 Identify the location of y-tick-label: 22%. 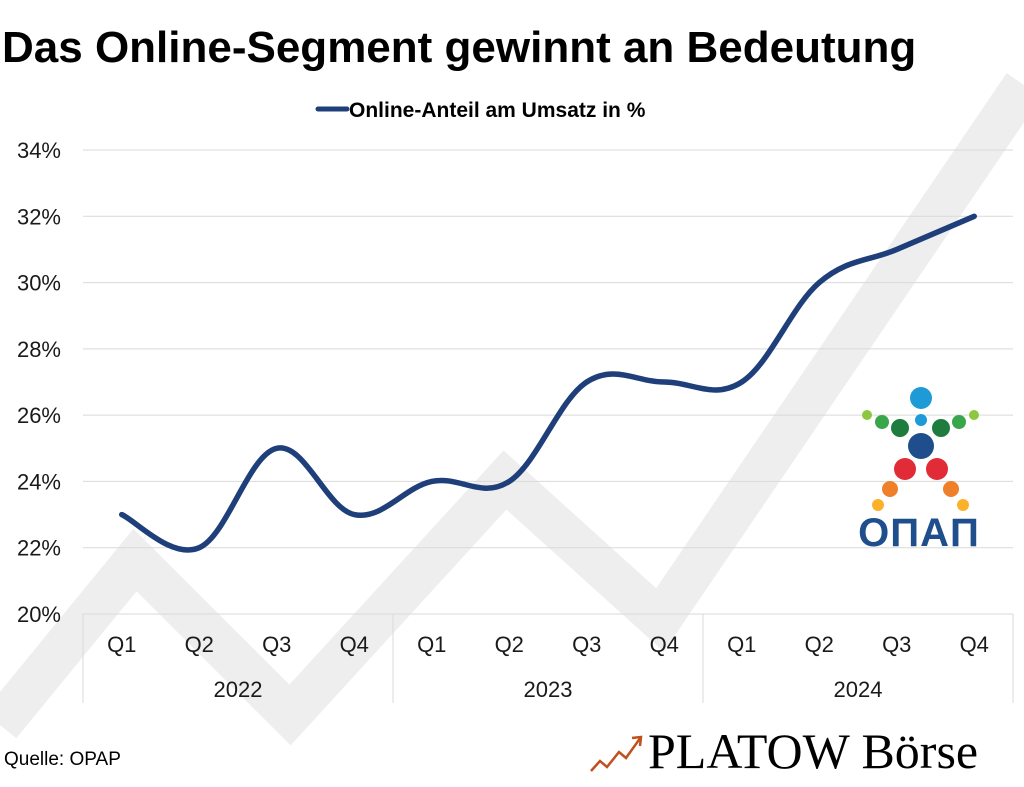
(39, 548).